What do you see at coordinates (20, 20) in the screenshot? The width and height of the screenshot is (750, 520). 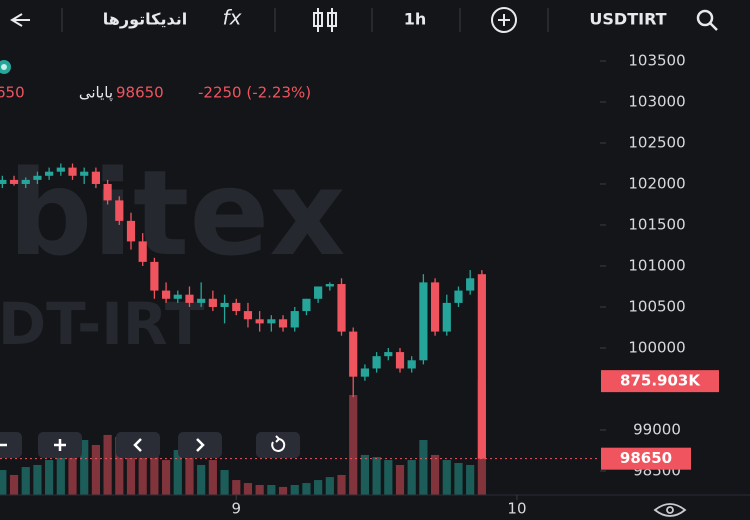 I see `back-icon` at bounding box center [20, 20].